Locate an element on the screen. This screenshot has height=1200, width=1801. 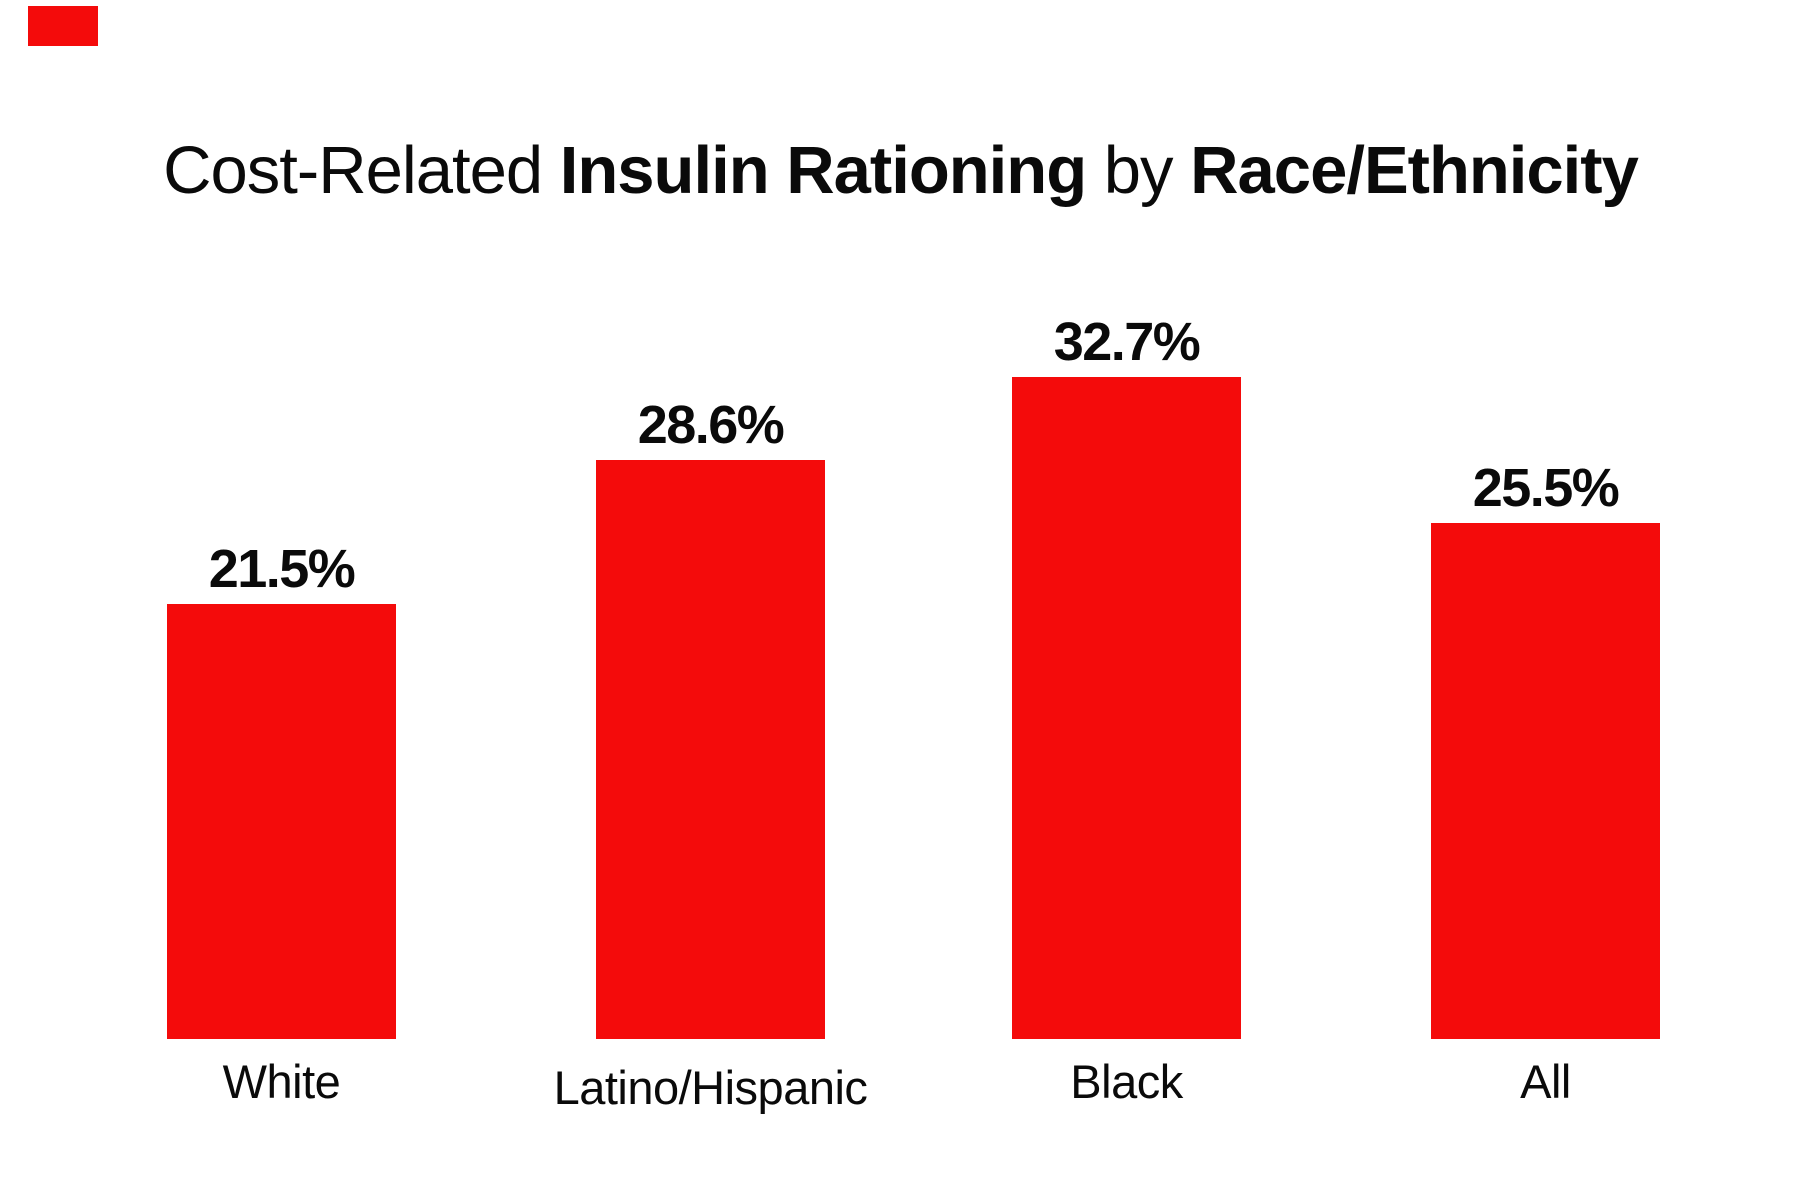
chart-title-segment: by is located at coordinates (1138, 170).